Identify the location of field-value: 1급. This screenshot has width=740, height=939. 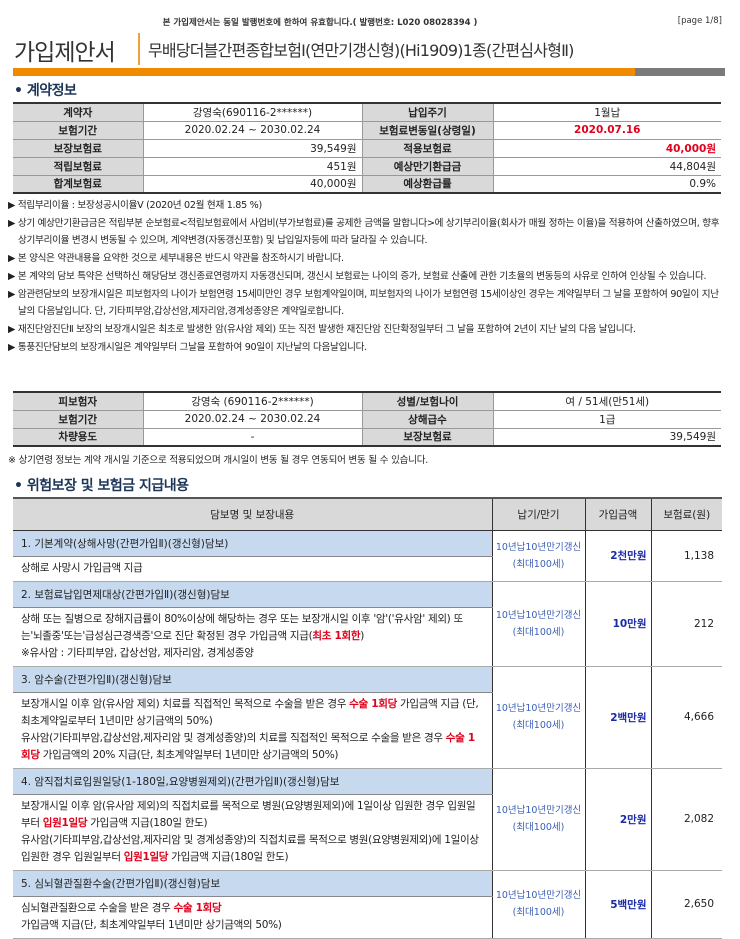
(606, 419).